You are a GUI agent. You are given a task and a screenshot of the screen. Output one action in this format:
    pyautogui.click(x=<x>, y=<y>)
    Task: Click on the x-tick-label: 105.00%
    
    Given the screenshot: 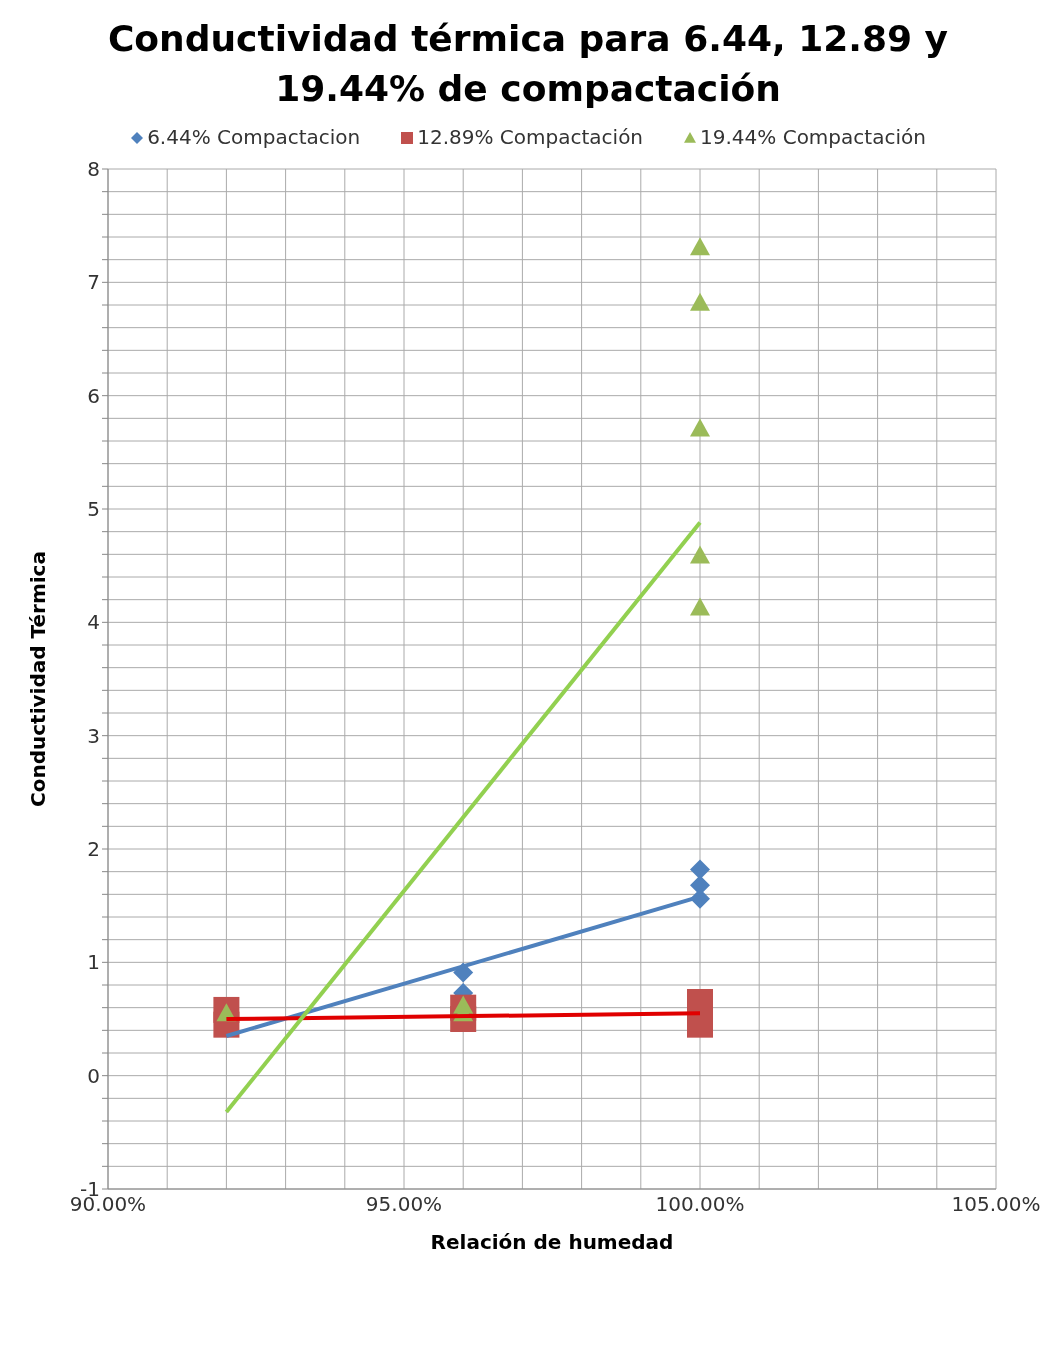 What is the action you would take?
    pyautogui.click(x=996, y=1203)
    